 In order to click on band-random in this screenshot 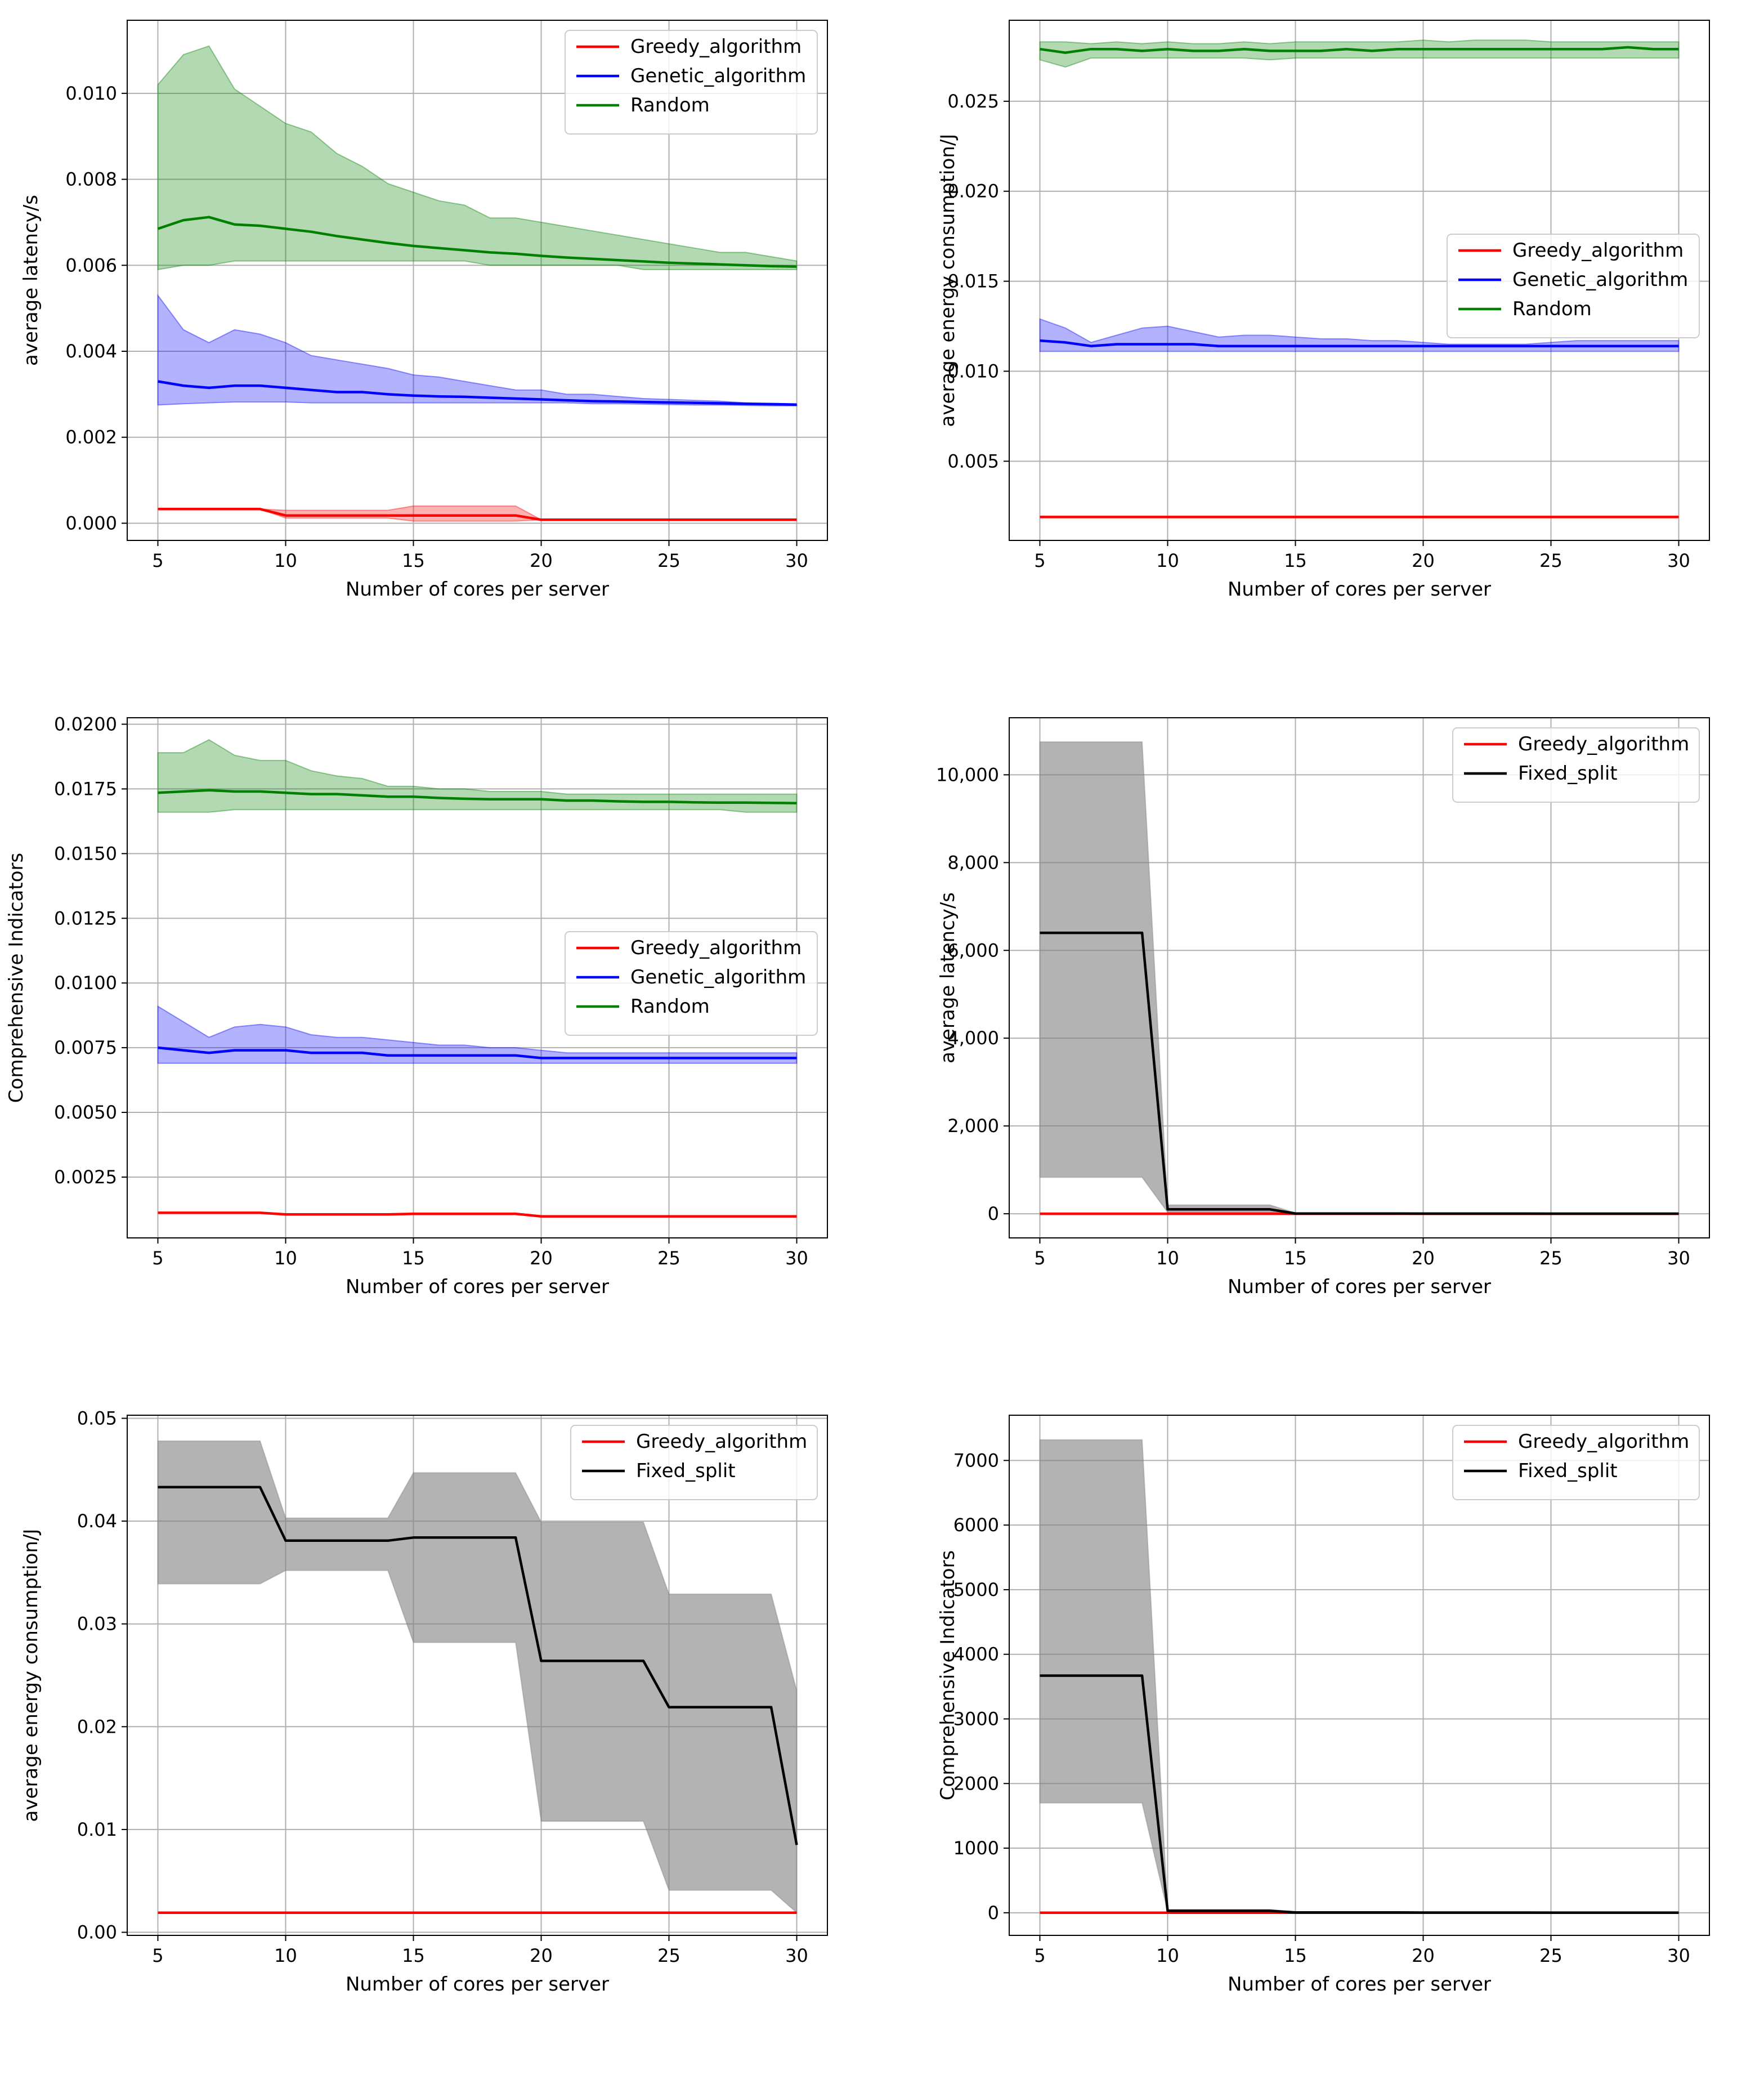, I will do `click(1359, 53)`.